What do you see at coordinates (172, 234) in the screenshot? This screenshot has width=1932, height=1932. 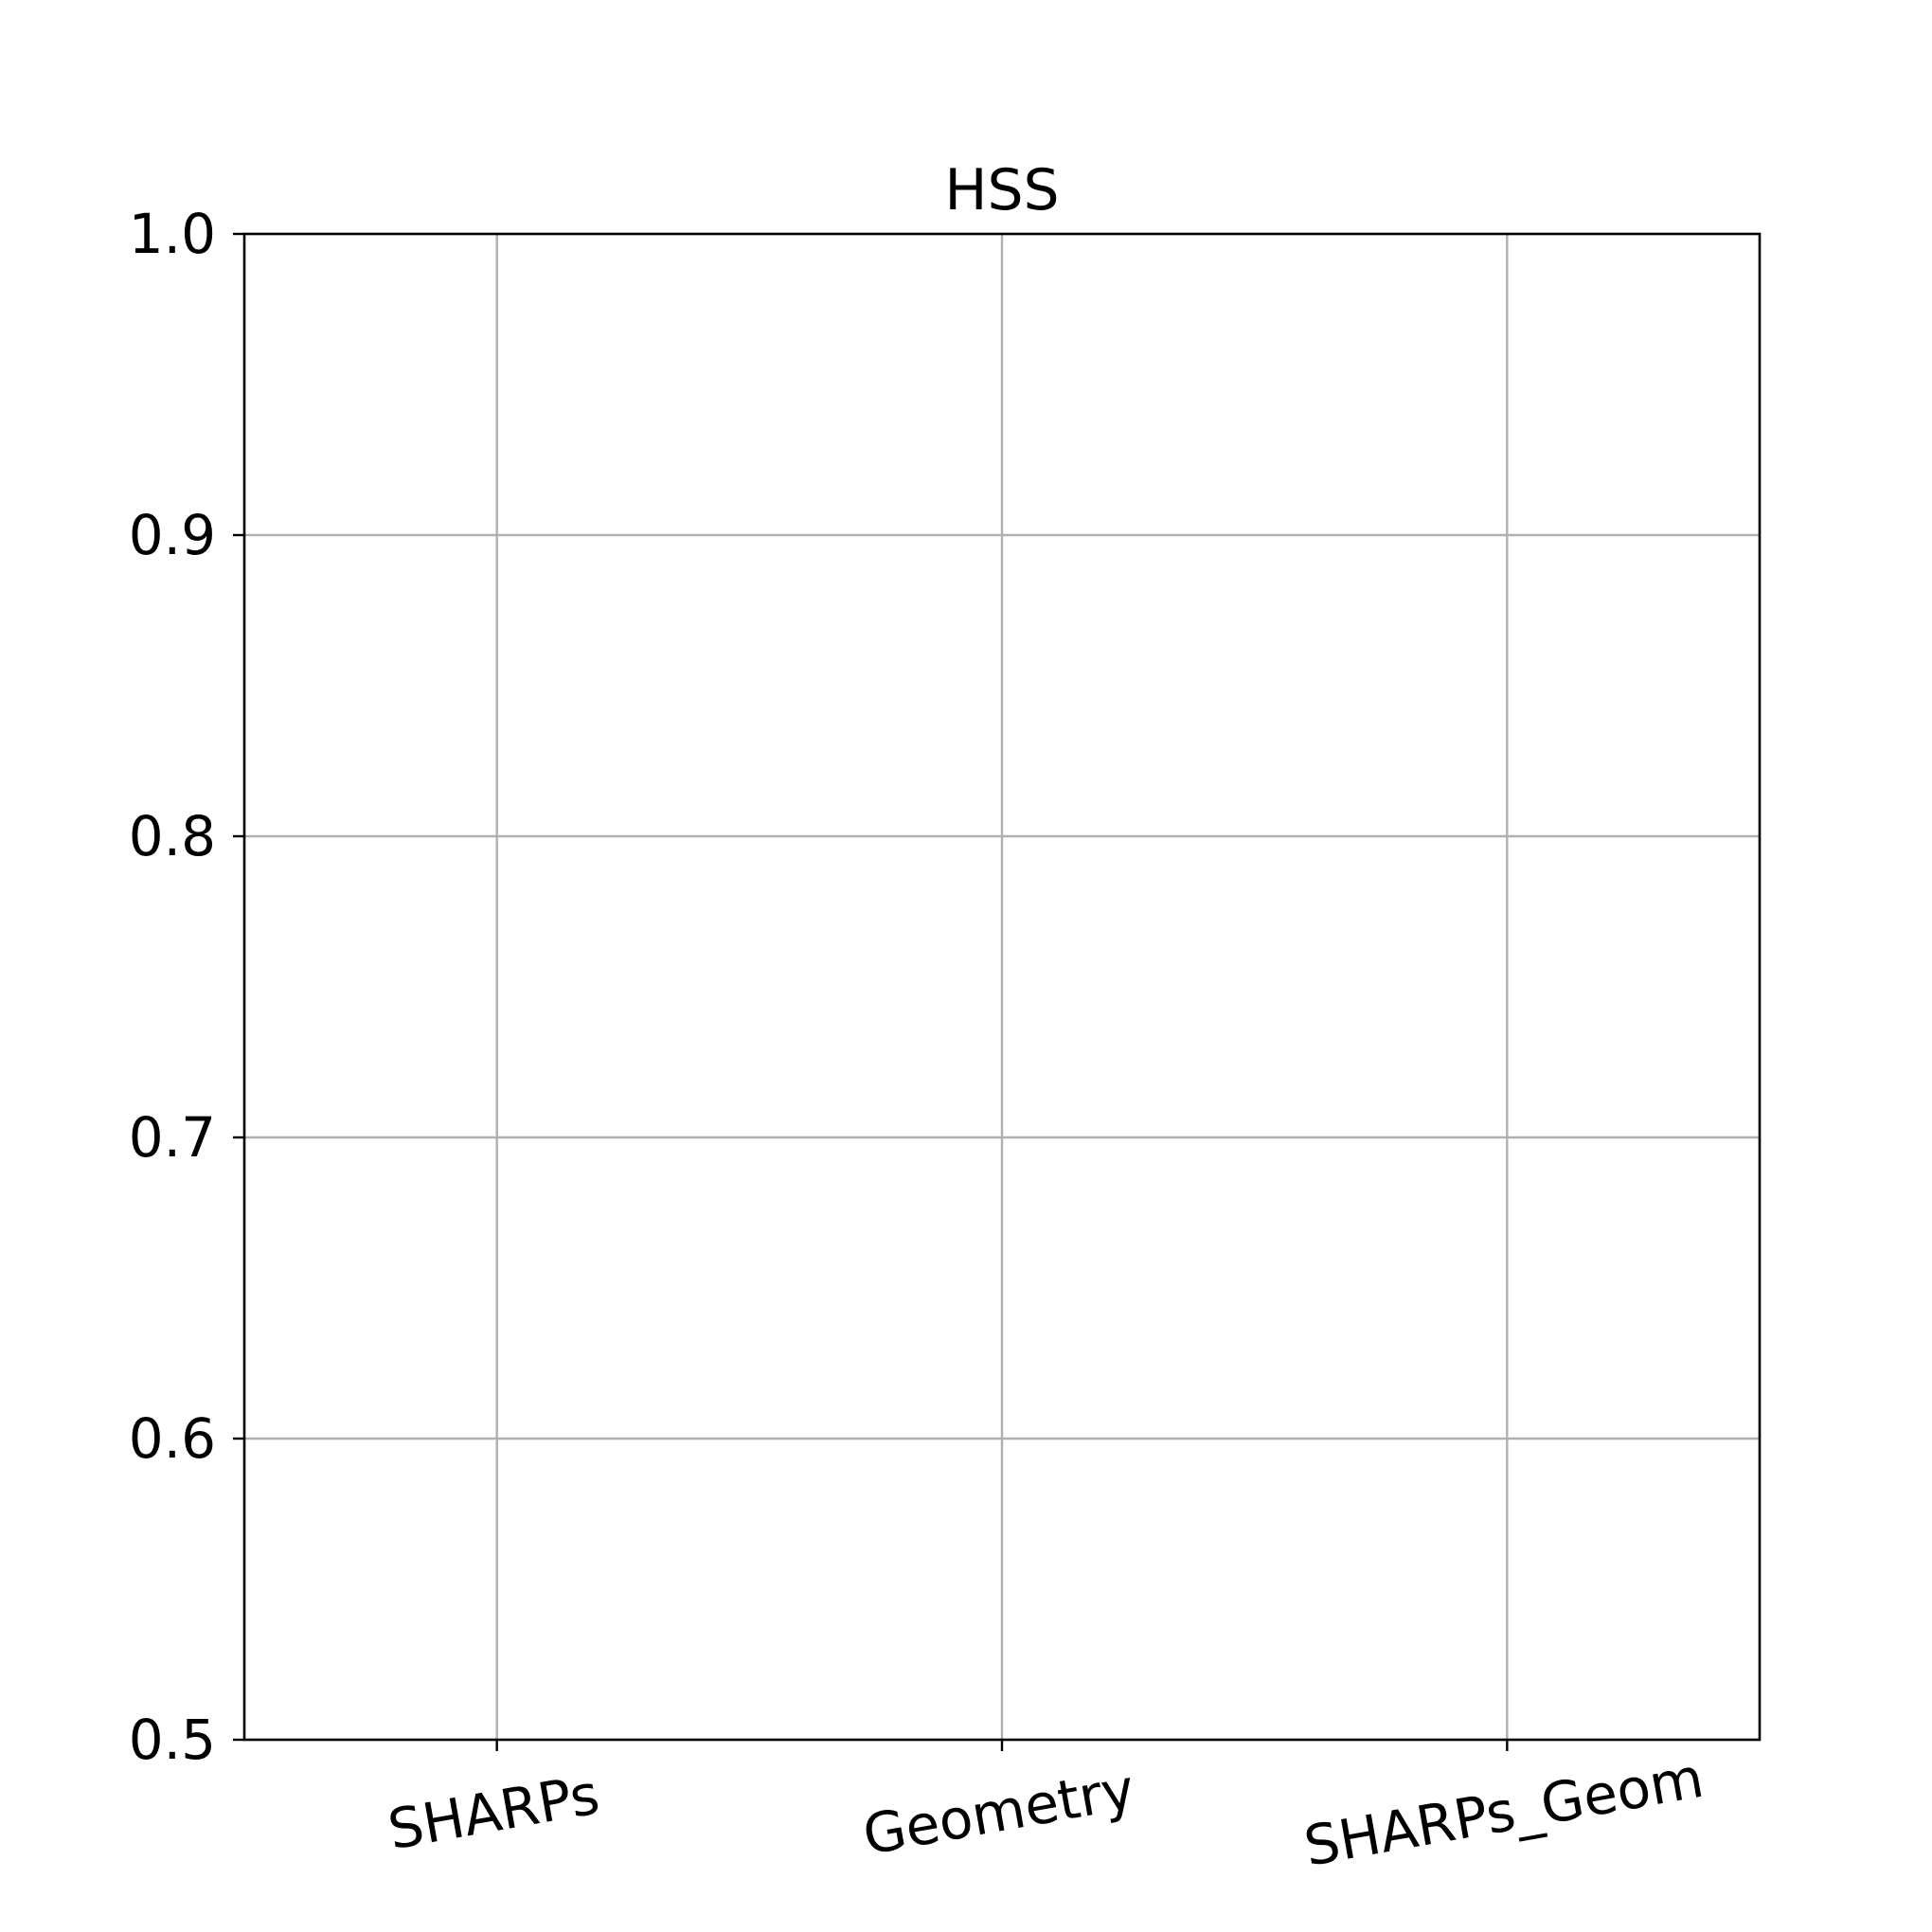 I see `y-tick-label: 1.0` at bounding box center [172, 234].